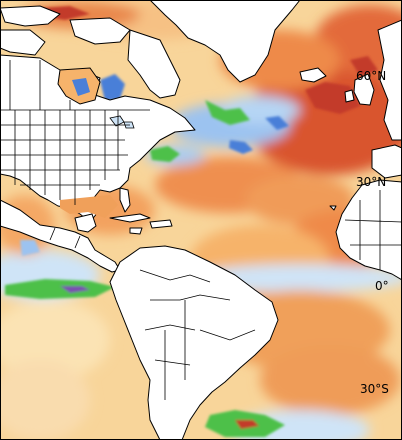 The width and height of the screenshot is (402, 440). I want to click on gulf-of-mexico, so click(89, 206).